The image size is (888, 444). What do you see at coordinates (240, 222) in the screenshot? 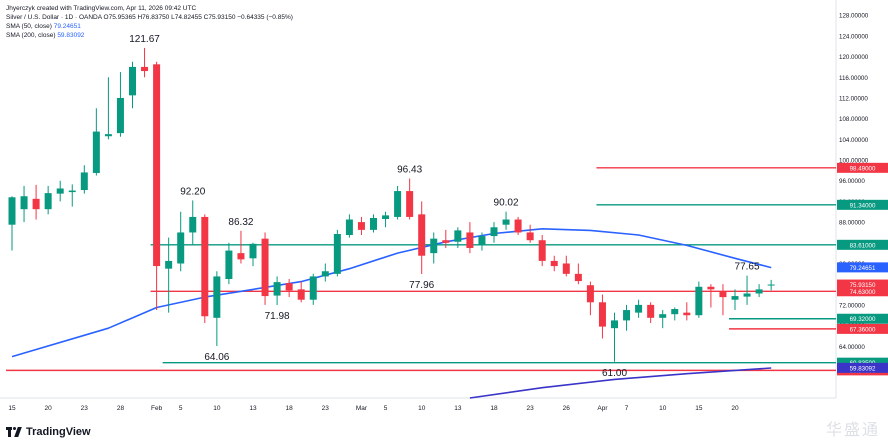
I see `extreme-price-label: 86.32` at bounding box center [240, 222].